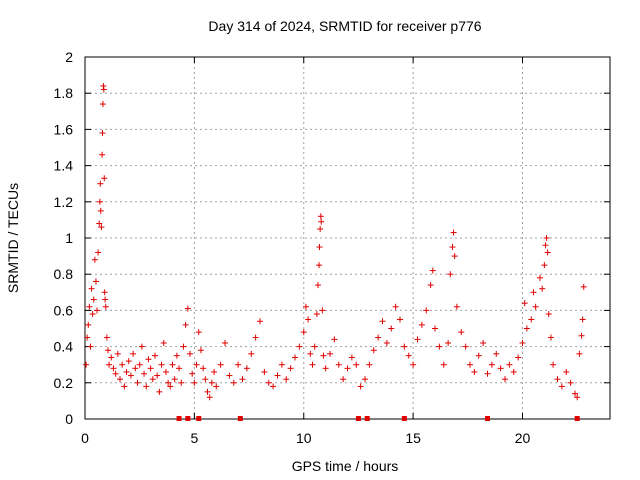 The image size is (640, 480). I want to click on y-tick-label: 1.2, so click(64, 202).